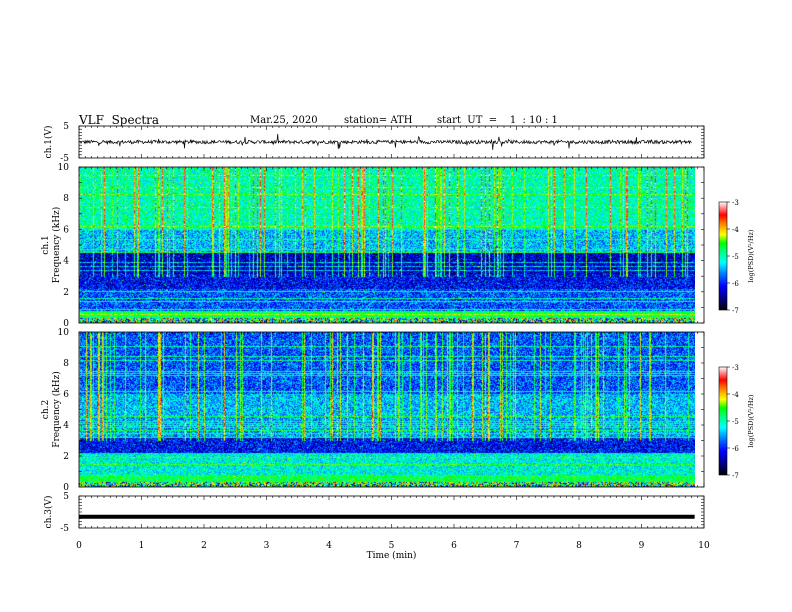 This screenshot has width=792, height=612. What do you see at coordinates (66, 364) in the screenshot?
I see `ch2-spectrogram-tick-label: 8` at bounding box center [66, 364].